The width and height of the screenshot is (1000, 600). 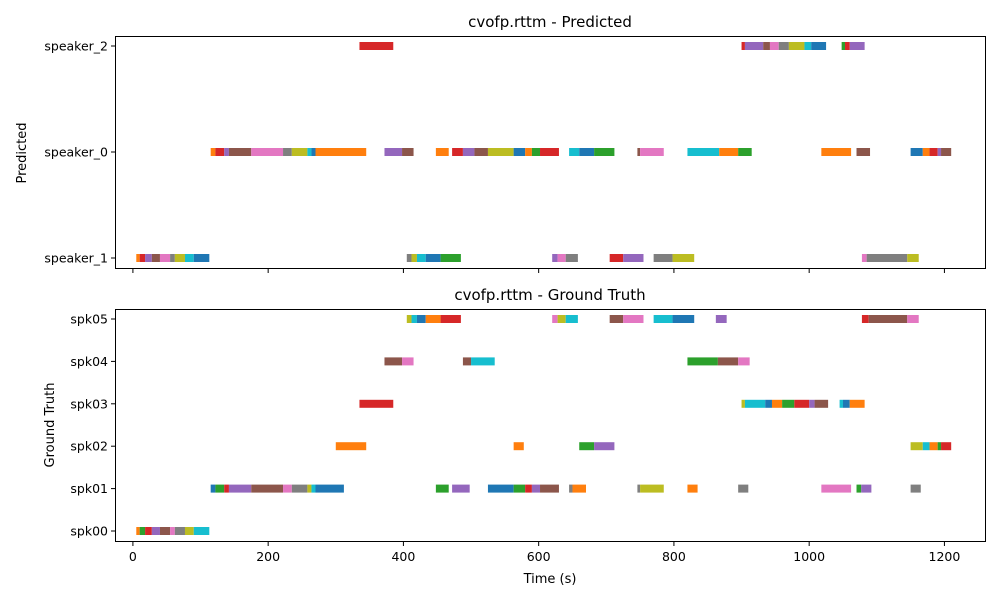 I want to click on ground-truth-xtick-label-200: 200, so click(x=268, y=556).